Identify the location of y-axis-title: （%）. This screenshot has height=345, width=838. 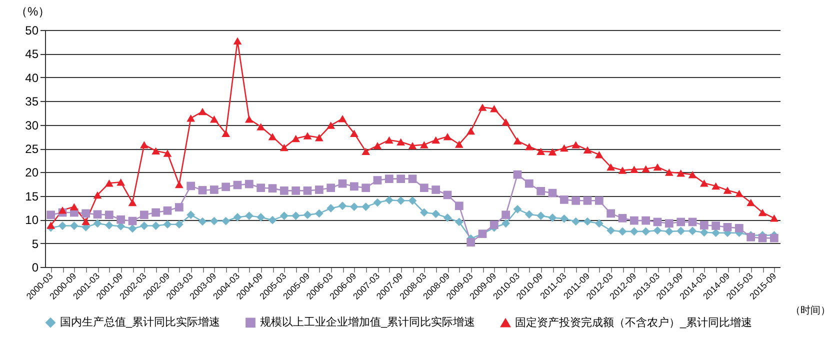
(33, 11).